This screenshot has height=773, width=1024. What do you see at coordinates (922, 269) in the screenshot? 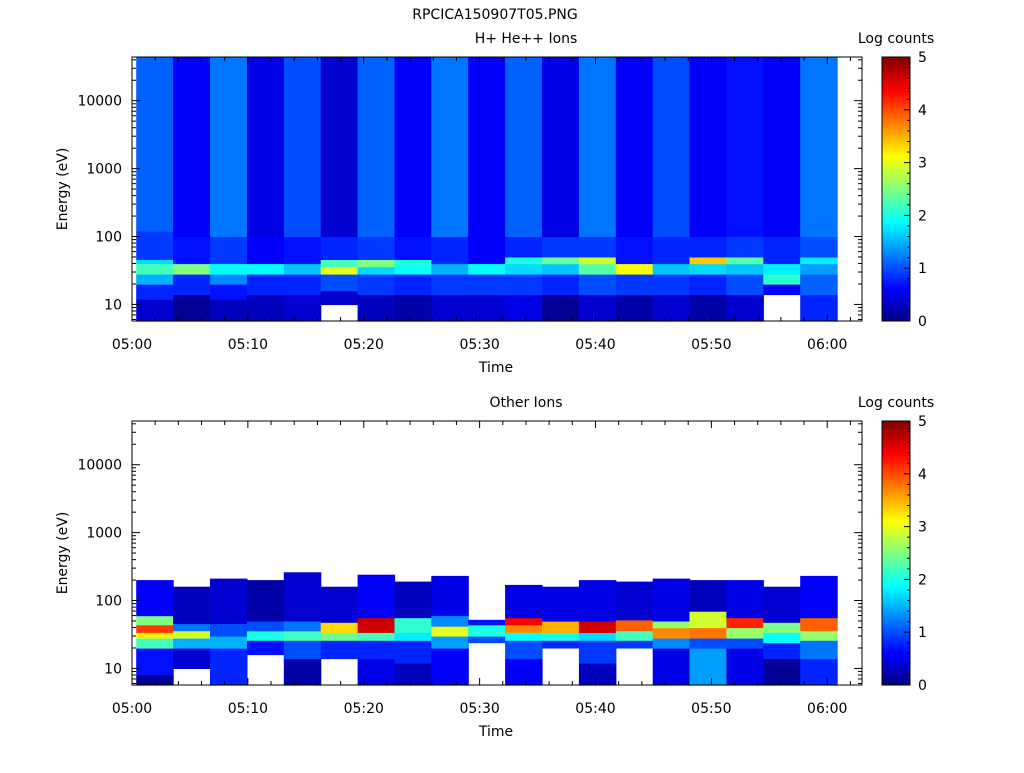
I see `colorbar-tick-label: 1` at bounding box center [922, 269].